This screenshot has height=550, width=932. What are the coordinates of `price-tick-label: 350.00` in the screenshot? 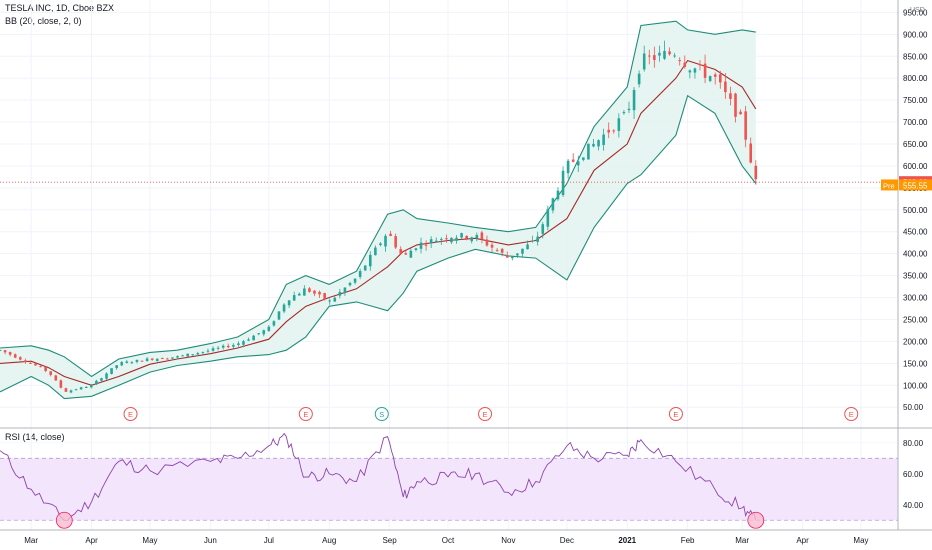 It's located at (915, 276).